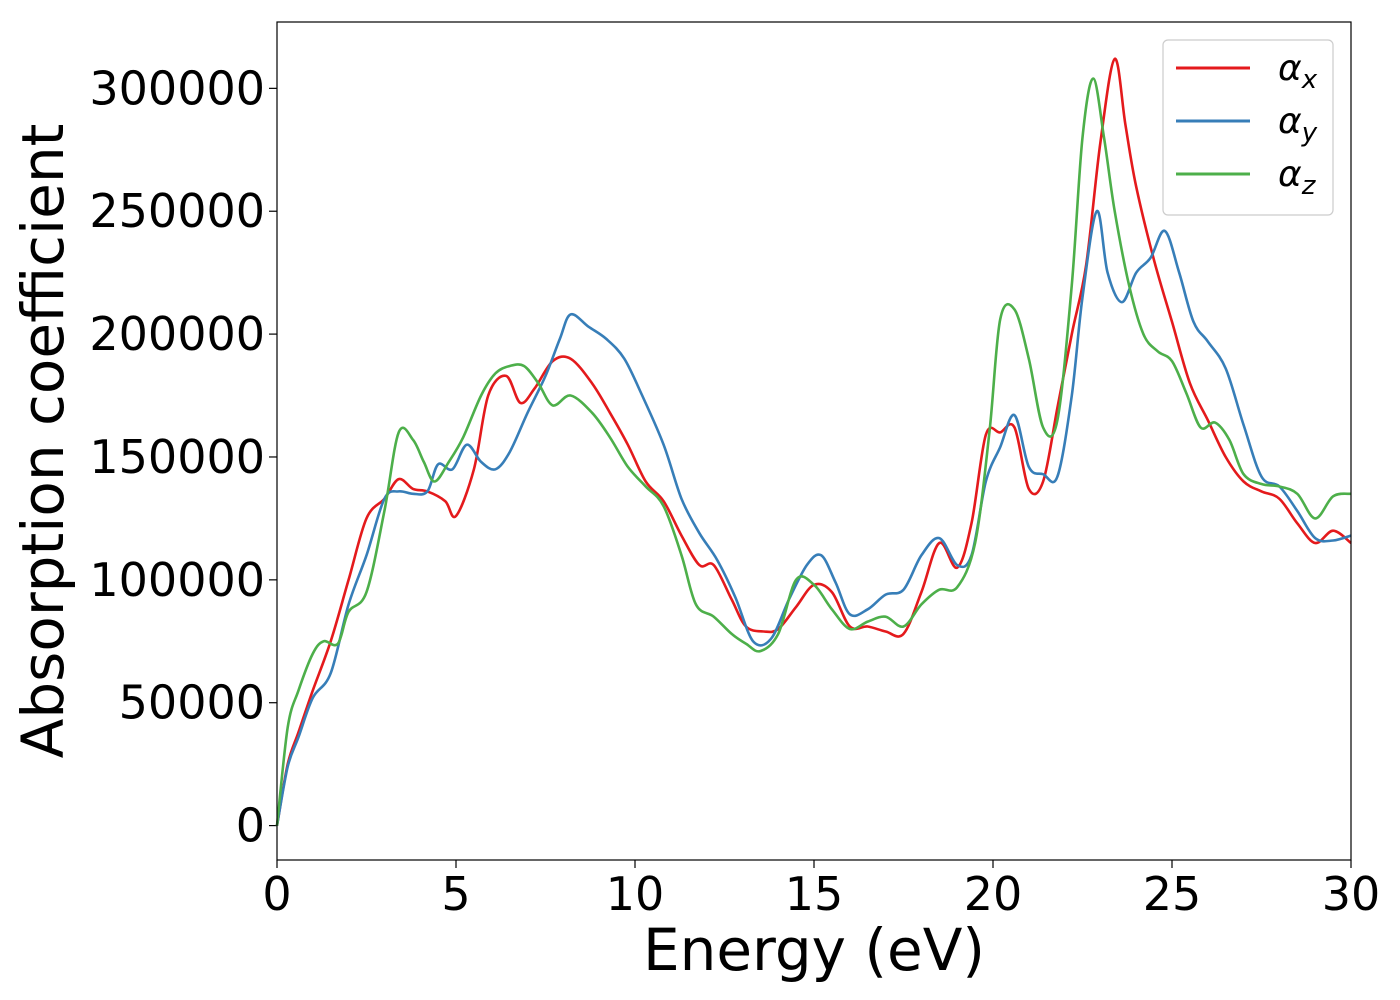 This screenshot has height=1000, width=1400. What do you see at coordinates (1309, 80) in the screenshot?
I see `legend-label-subscript: x` at bounding box center [1309, 80].